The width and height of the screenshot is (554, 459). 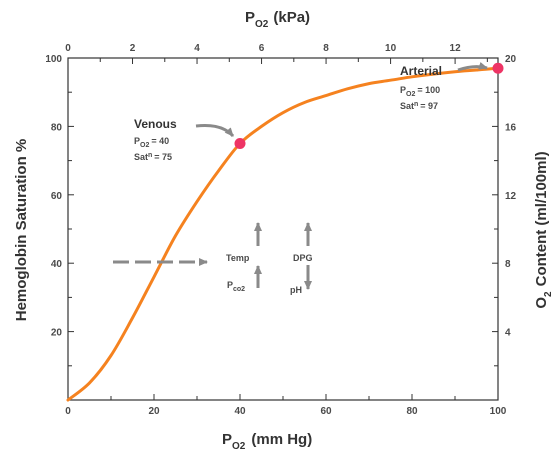 I want to click on y-left-tick-label: 60, so click(x=57, y=196).